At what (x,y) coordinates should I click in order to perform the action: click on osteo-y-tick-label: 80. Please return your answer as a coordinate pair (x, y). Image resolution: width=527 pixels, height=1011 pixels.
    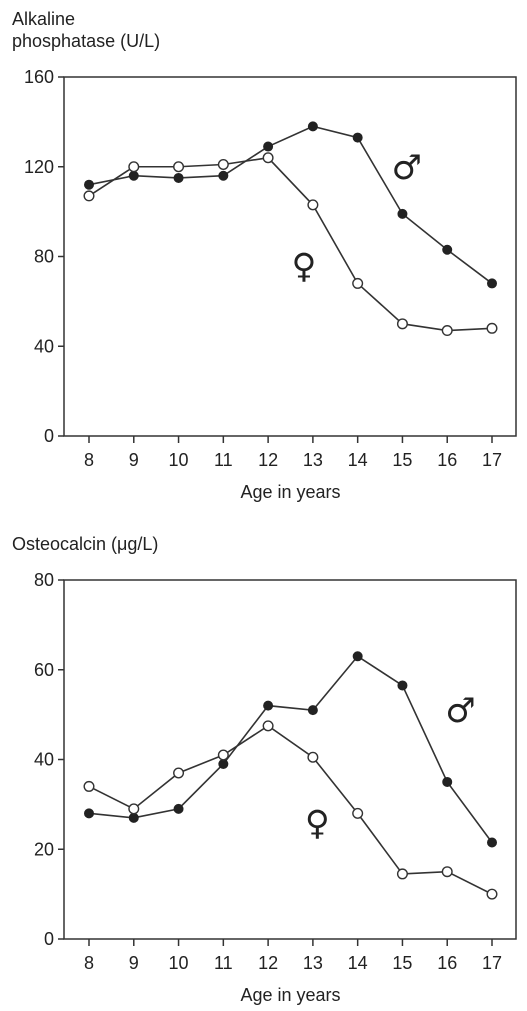
    Looking at the image, I should click on (44, 580).